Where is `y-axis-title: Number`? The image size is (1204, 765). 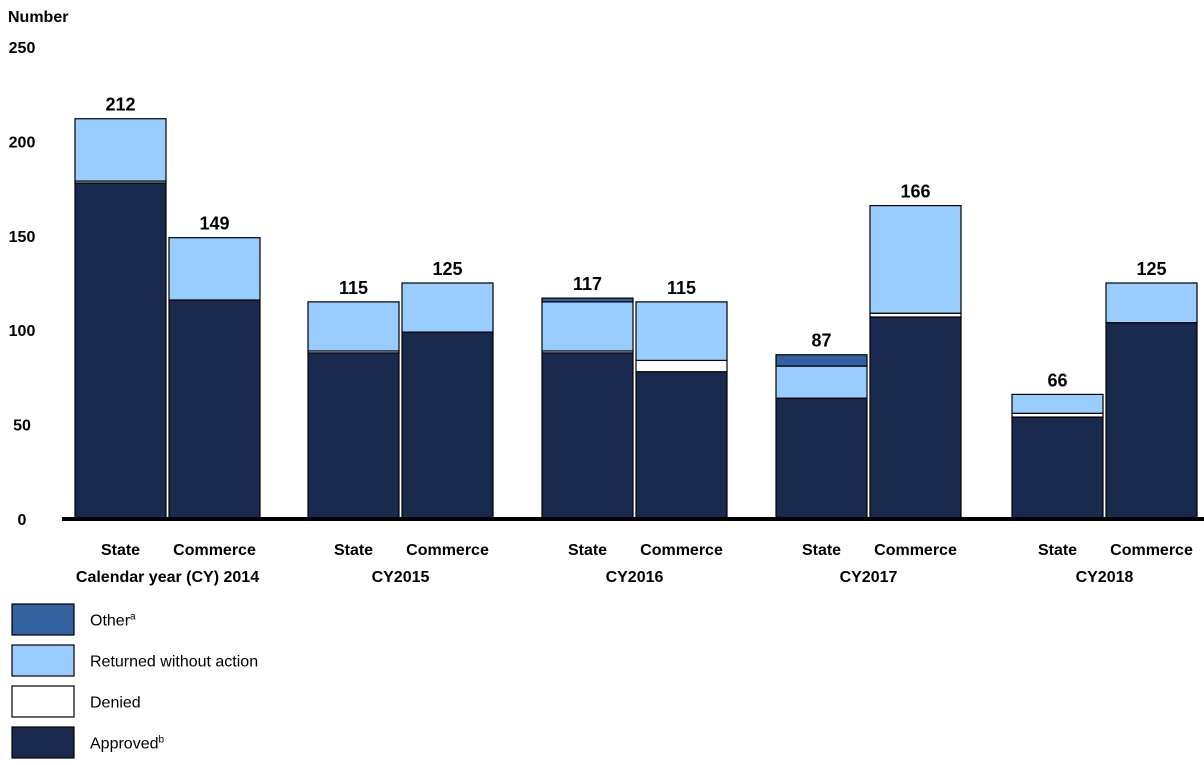
y-axis-title: Number is located at coordinates (38, 17).